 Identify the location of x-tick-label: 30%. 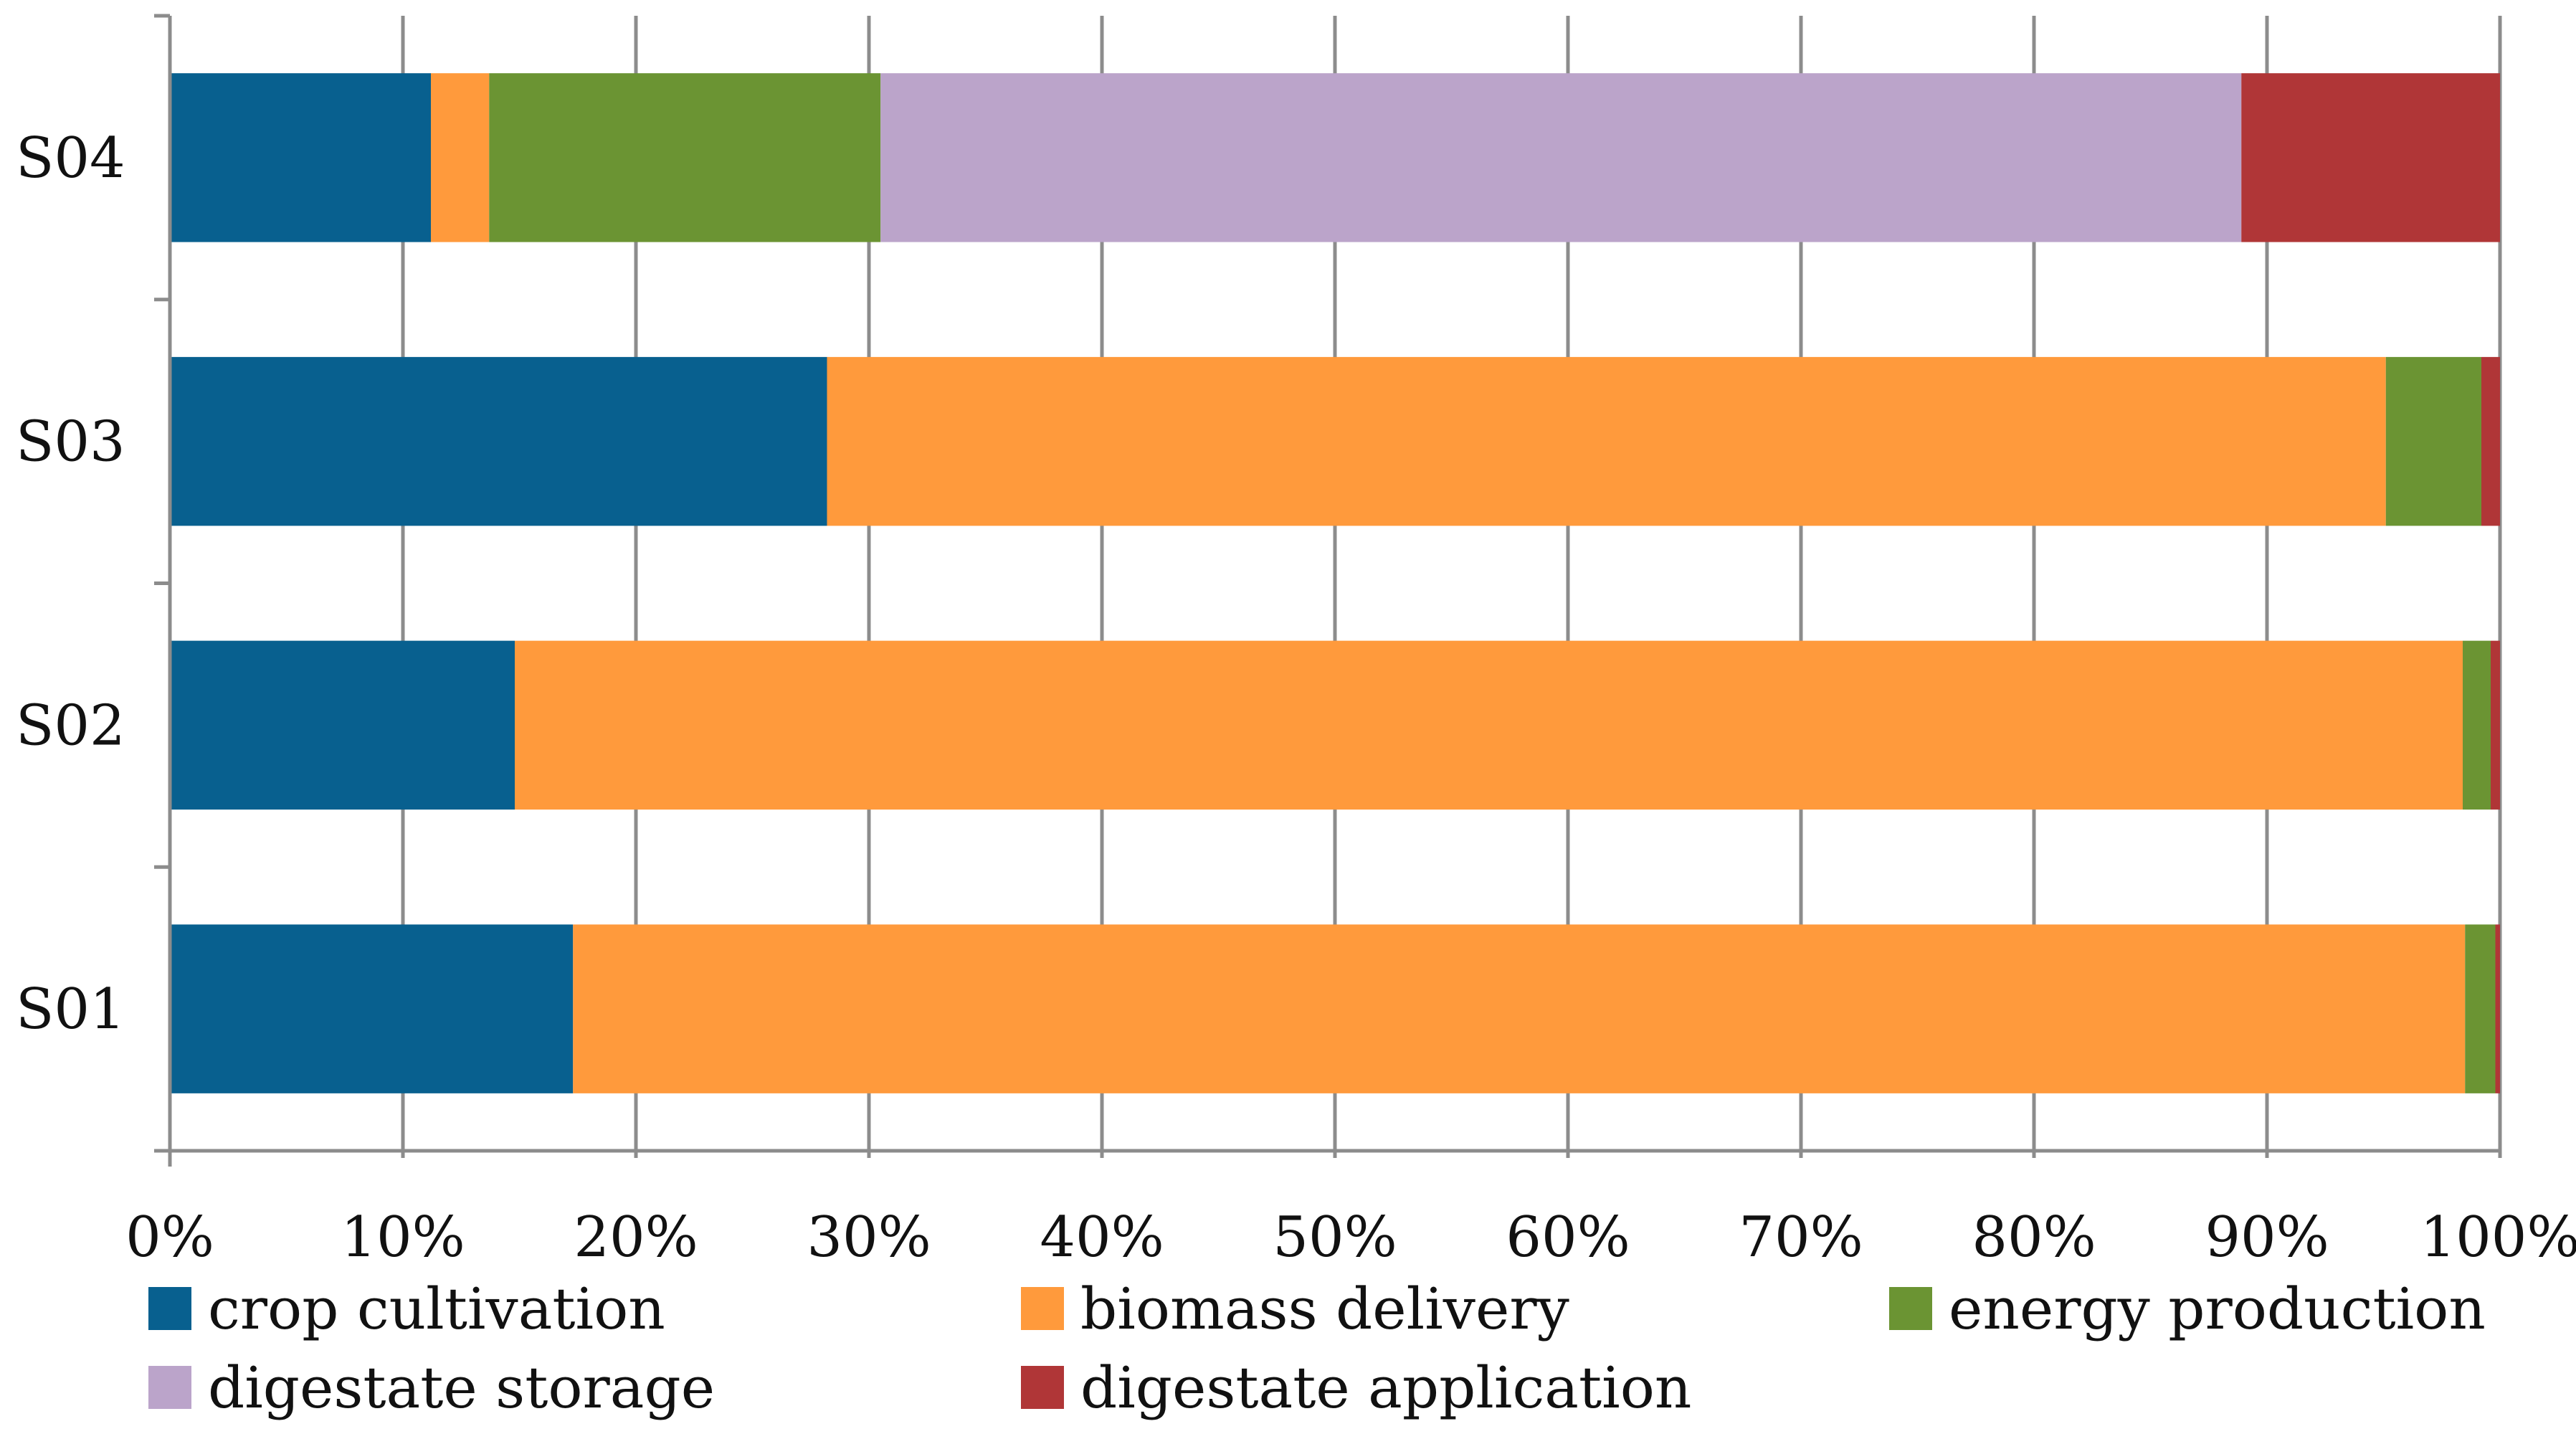
(869, 1237).